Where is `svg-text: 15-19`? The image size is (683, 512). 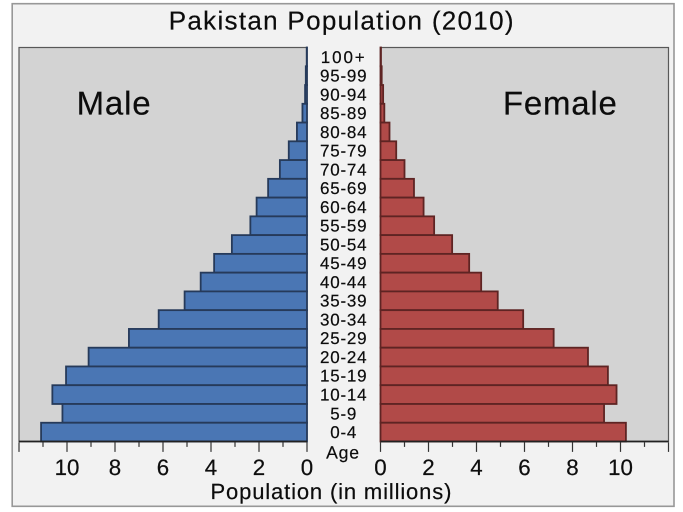 svg-text: 15-19 is located at coordinates (343, 376).